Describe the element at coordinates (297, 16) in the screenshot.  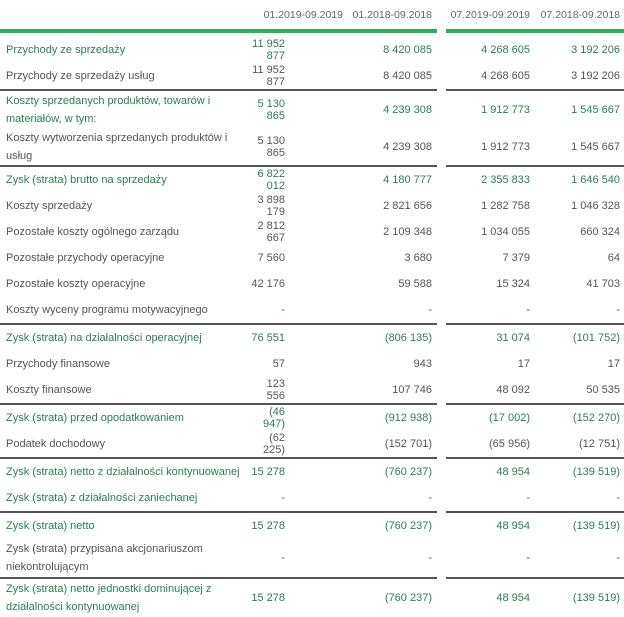
I see `column-header: 01.2019-09.2019` at that location.